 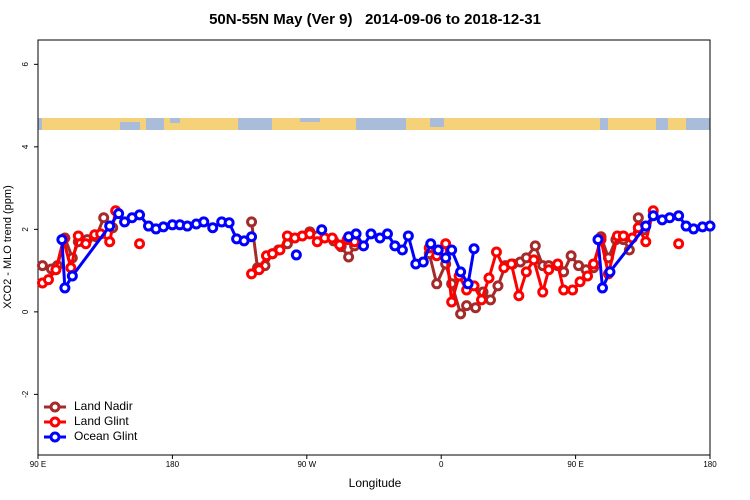 What do you see at coordinates (441, 464) in the screenshot?
I see `x-tick-label: 0` at bounding box center [441, 464].